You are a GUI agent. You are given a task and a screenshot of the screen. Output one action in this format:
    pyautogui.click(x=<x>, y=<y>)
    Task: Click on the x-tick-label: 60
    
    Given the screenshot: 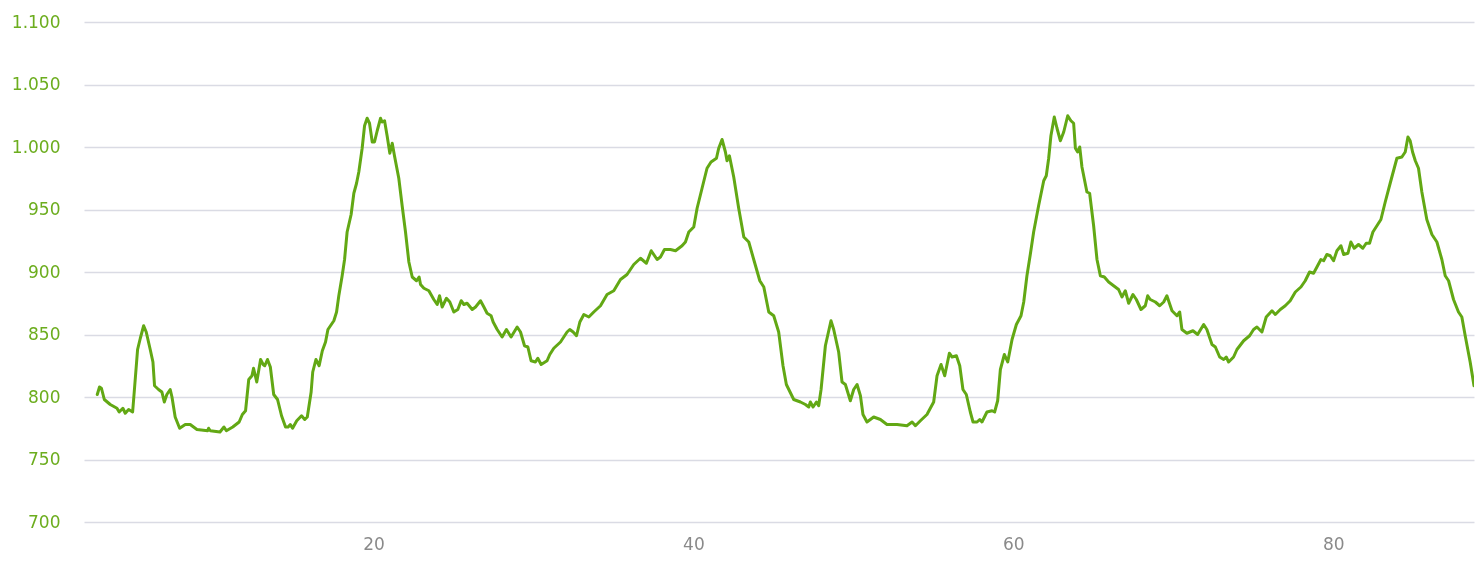 What is the action you would take?
    pyautogui.click(x=1014, y=543)
    